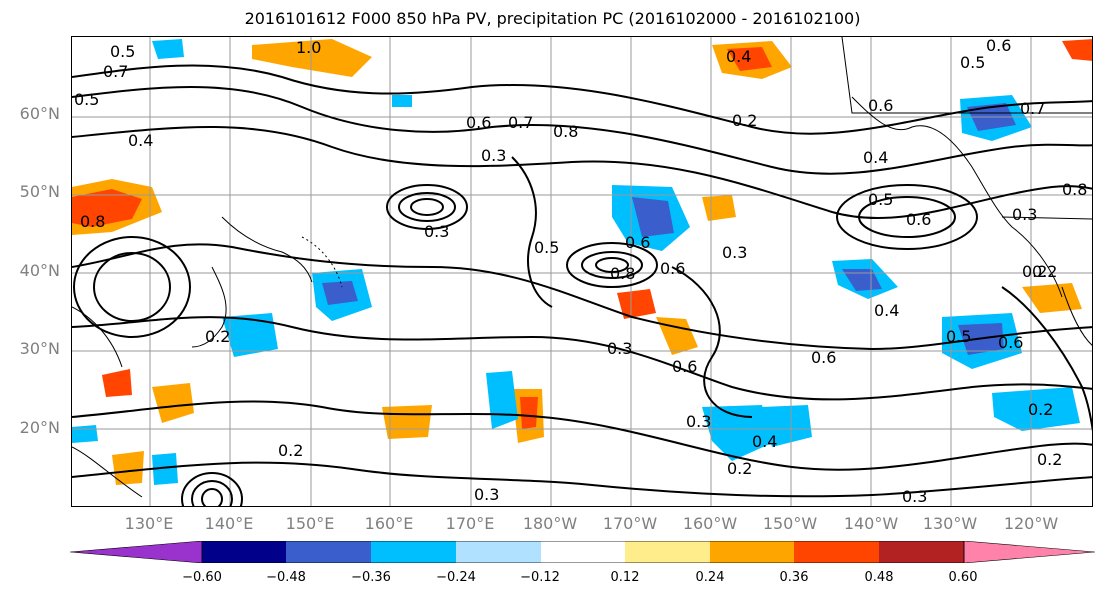  I want to click on lat-label-20n: 20°N, so click(39, 427).